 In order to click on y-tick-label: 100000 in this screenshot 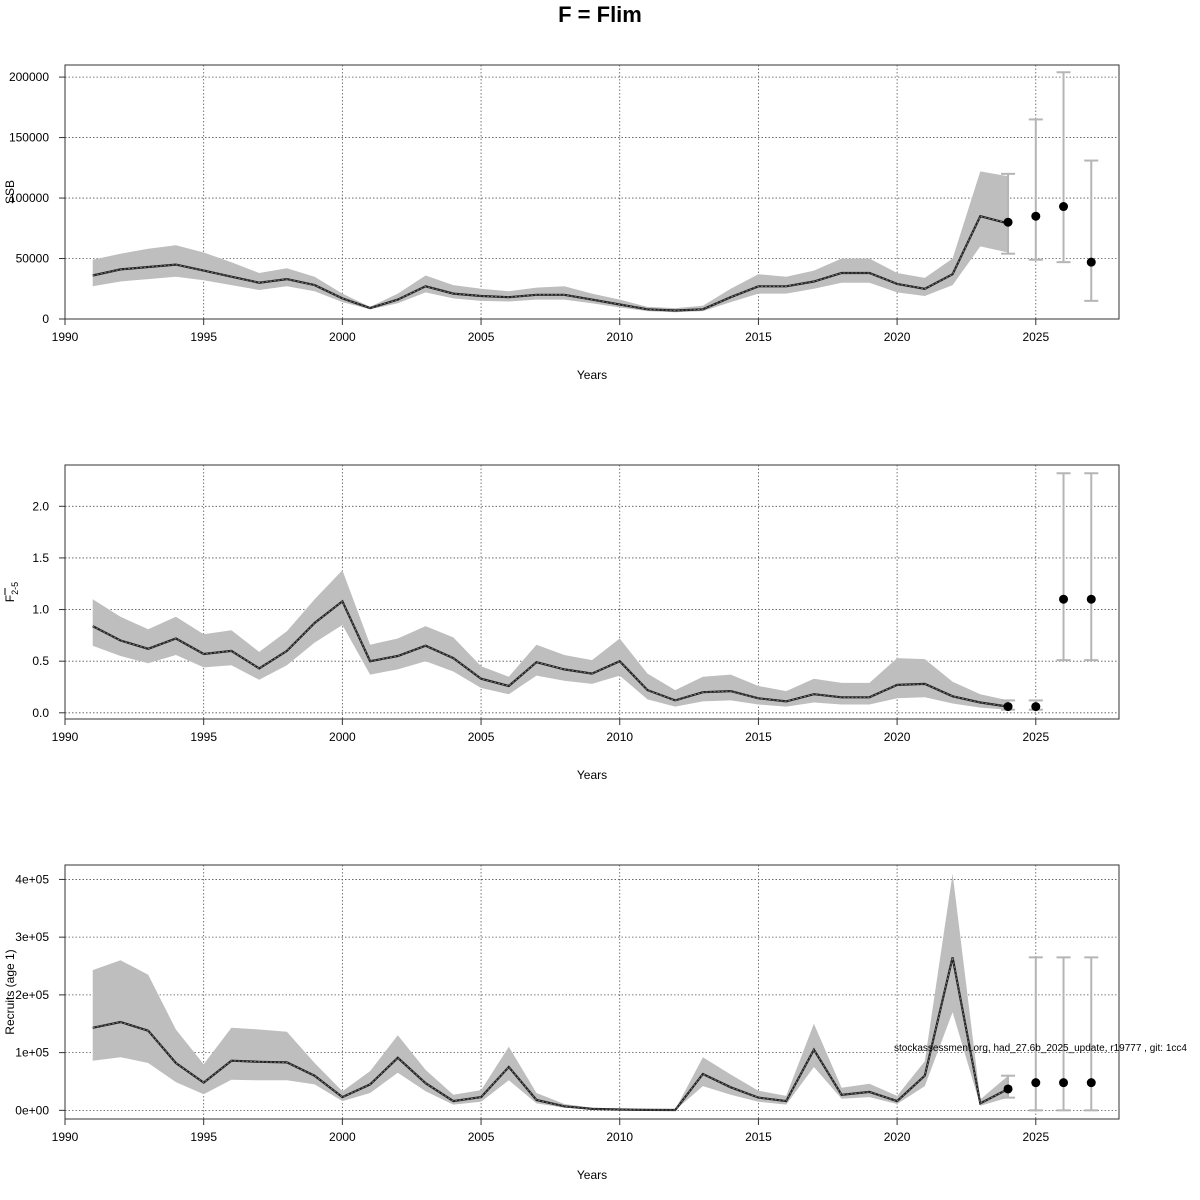, I will do `click(29, 198)`.